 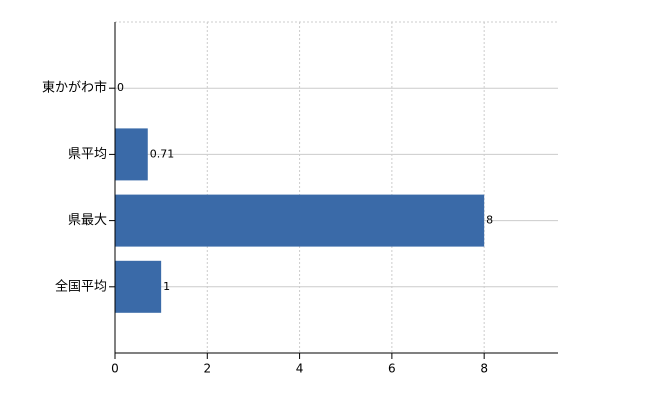 I want to click on y-tick-label: 県平均, so click(x=87, y=154).